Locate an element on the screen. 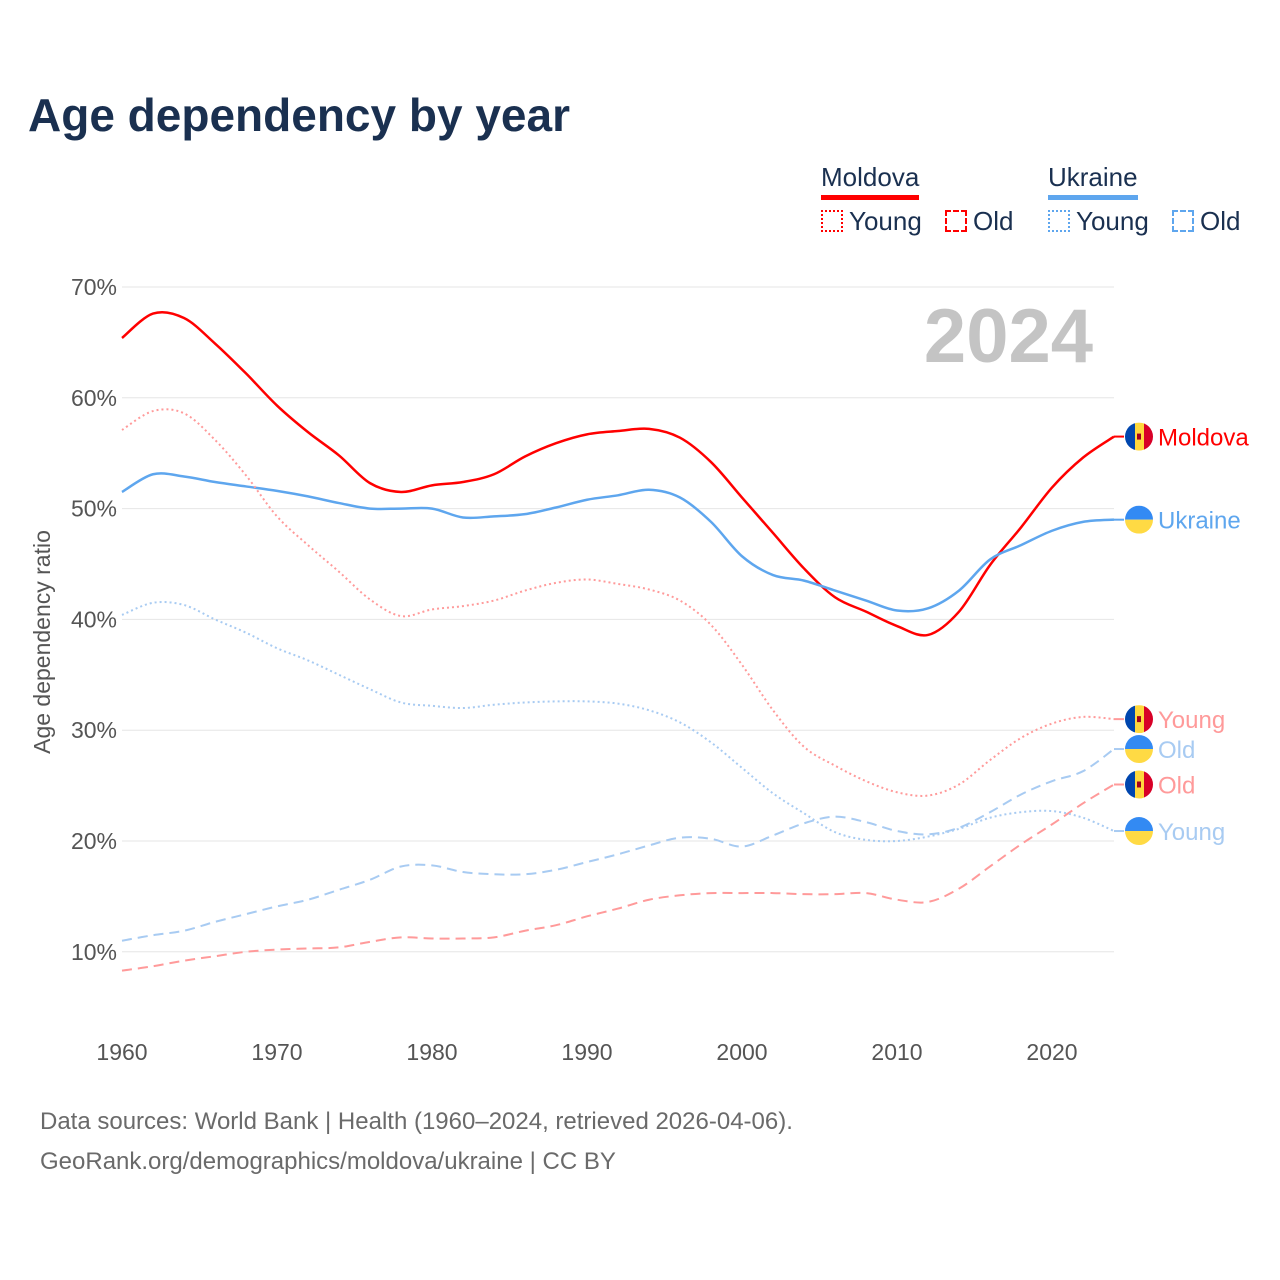 Image resolution: width=1280 pixels, height=1280 pixels. end-label: Ukraine is located at coordinates (1199, 521).